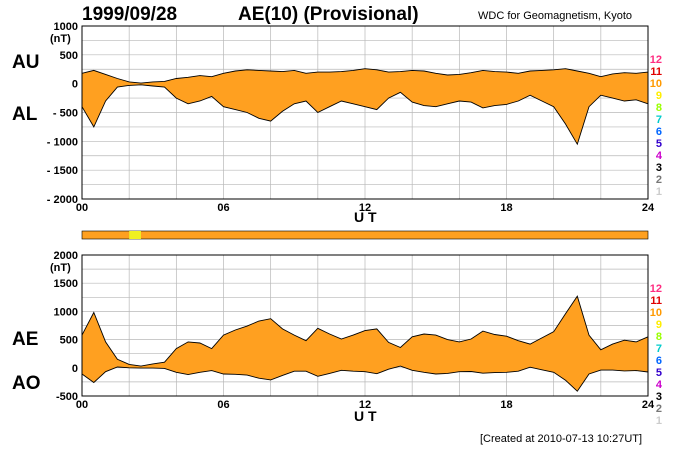  Describe the element at coordinates (25, 339) in the screenshot. I see `ae-label: AE` at that location.